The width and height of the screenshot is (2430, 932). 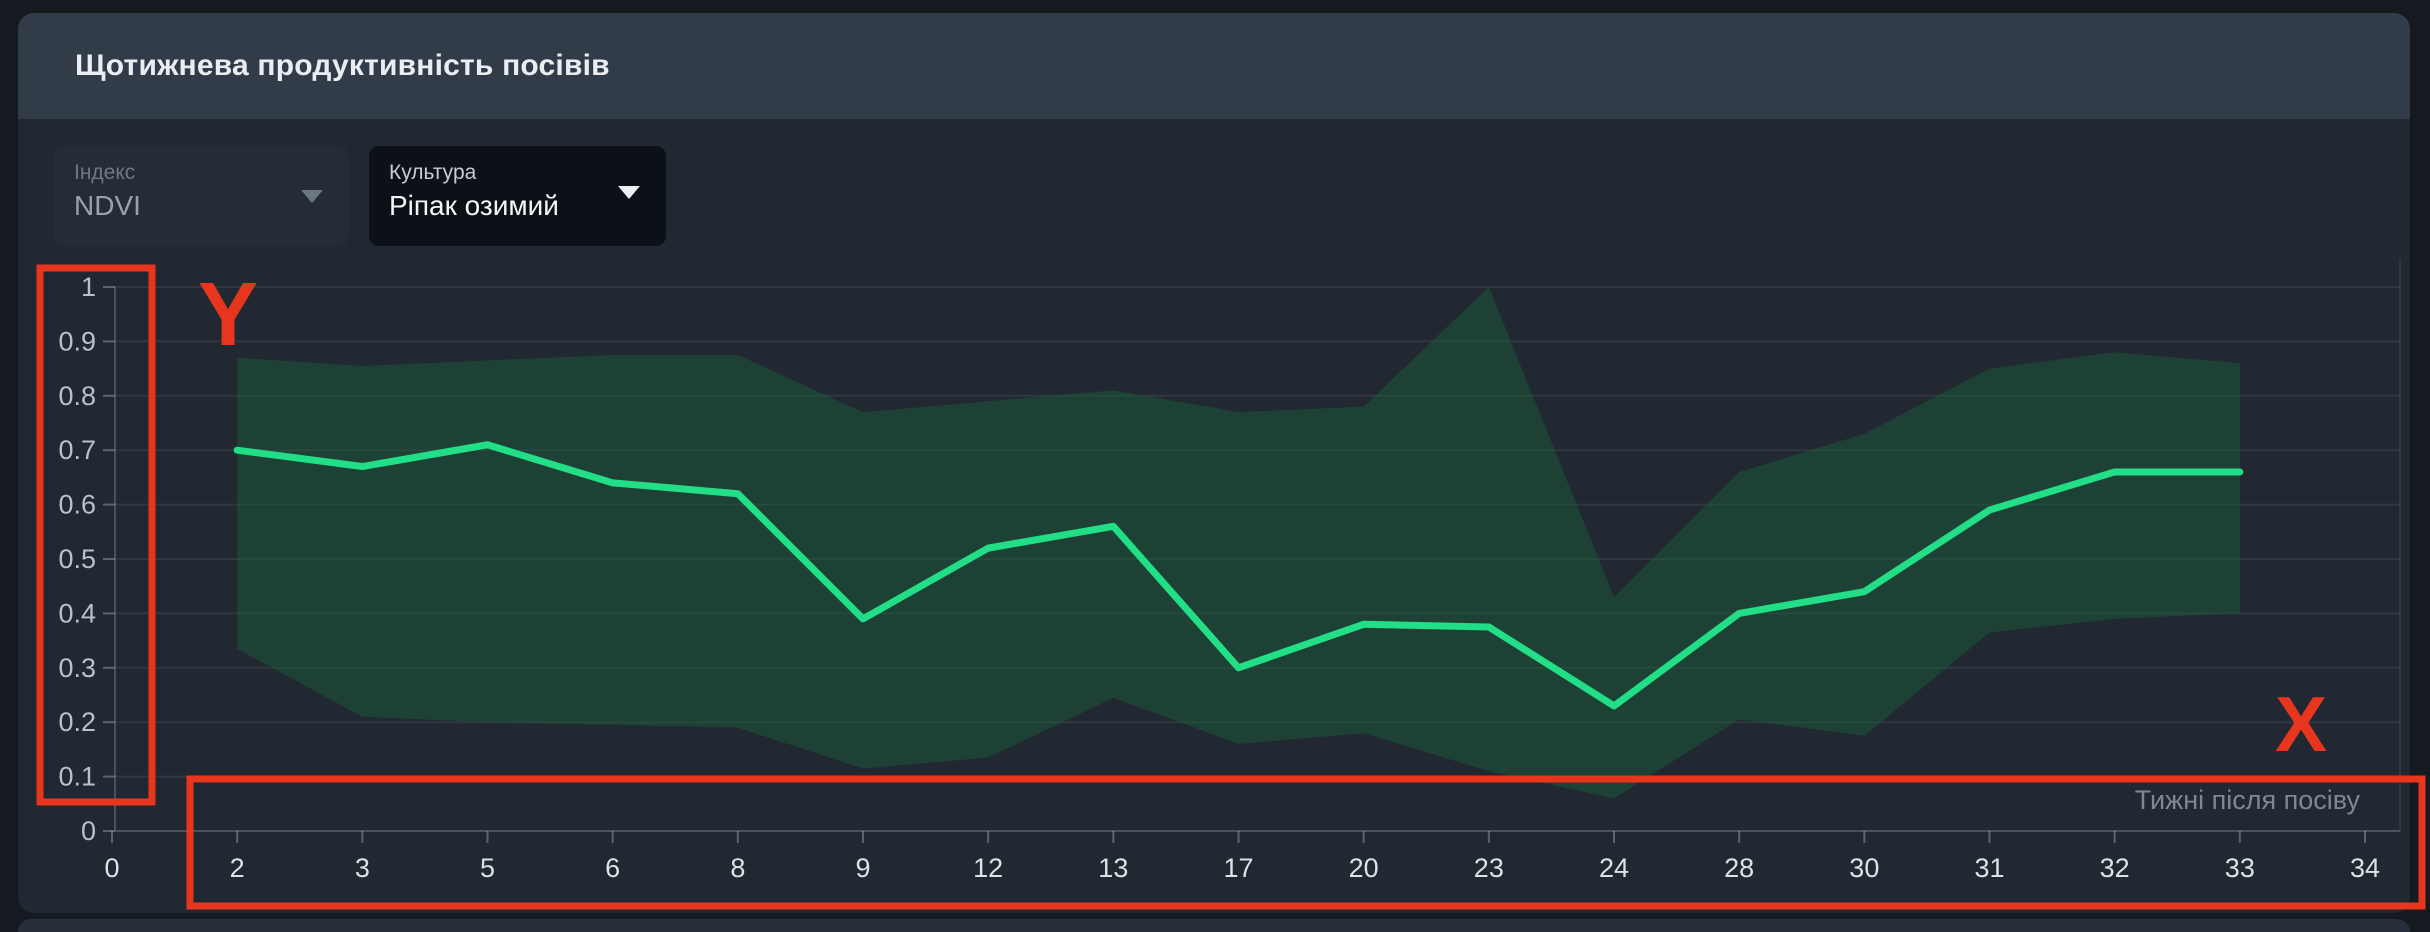 What do you see at coordinates (342, 65) in the screenshot?
I see `page-title: Щотижнева продуктивність посівів` at bounding box center [342, 65].